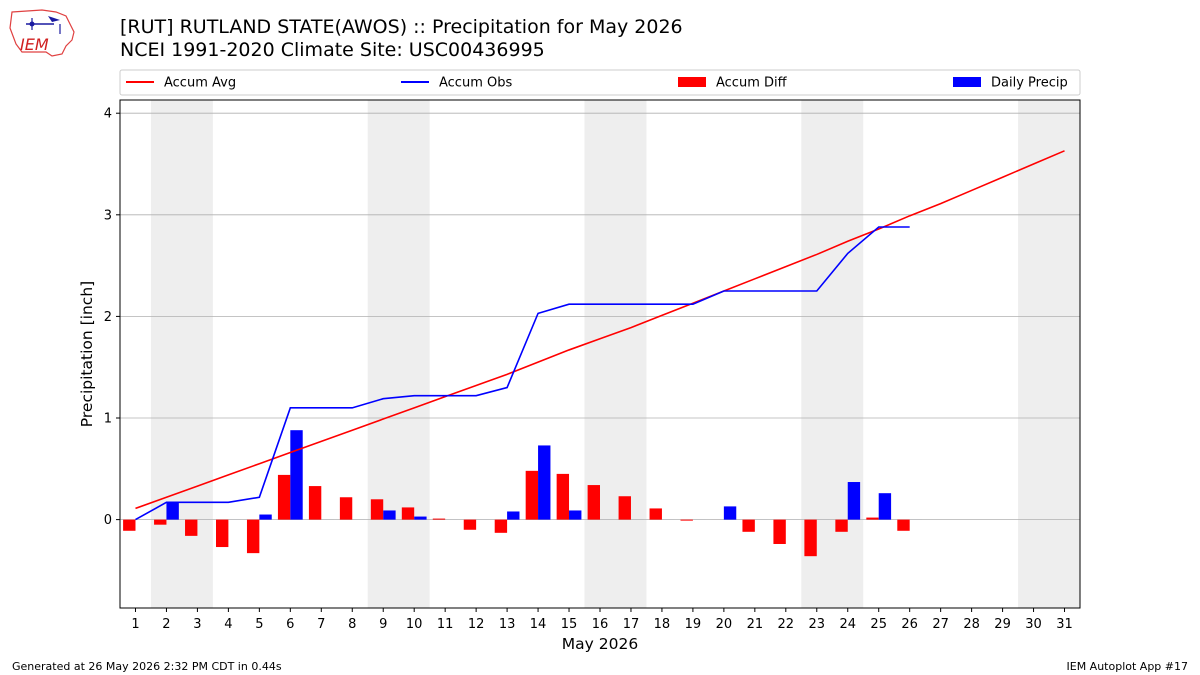  I want to click on x-tick-label: 3, so click(197, 624).